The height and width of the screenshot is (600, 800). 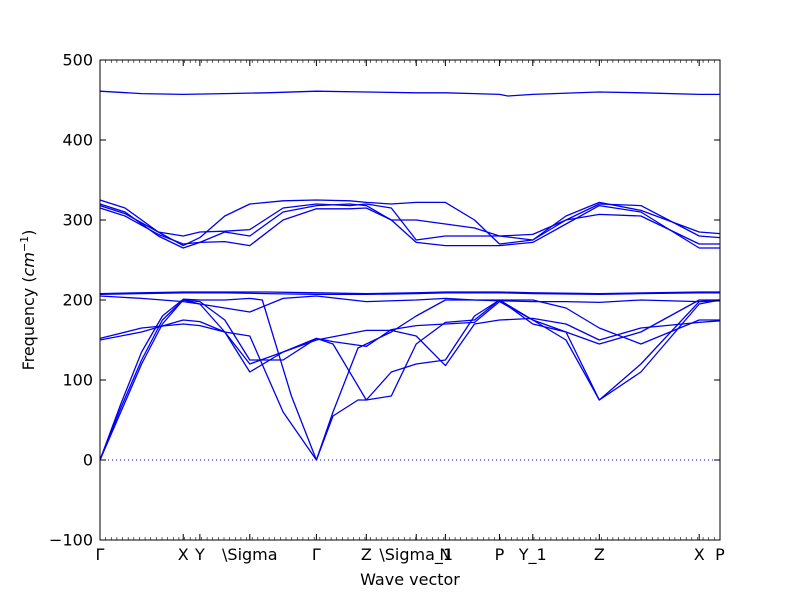 What do you see at coordinates (28, 264) in the screenshot?
I see `y-axis-label-unit: cm` at bounding box center [28, 264].